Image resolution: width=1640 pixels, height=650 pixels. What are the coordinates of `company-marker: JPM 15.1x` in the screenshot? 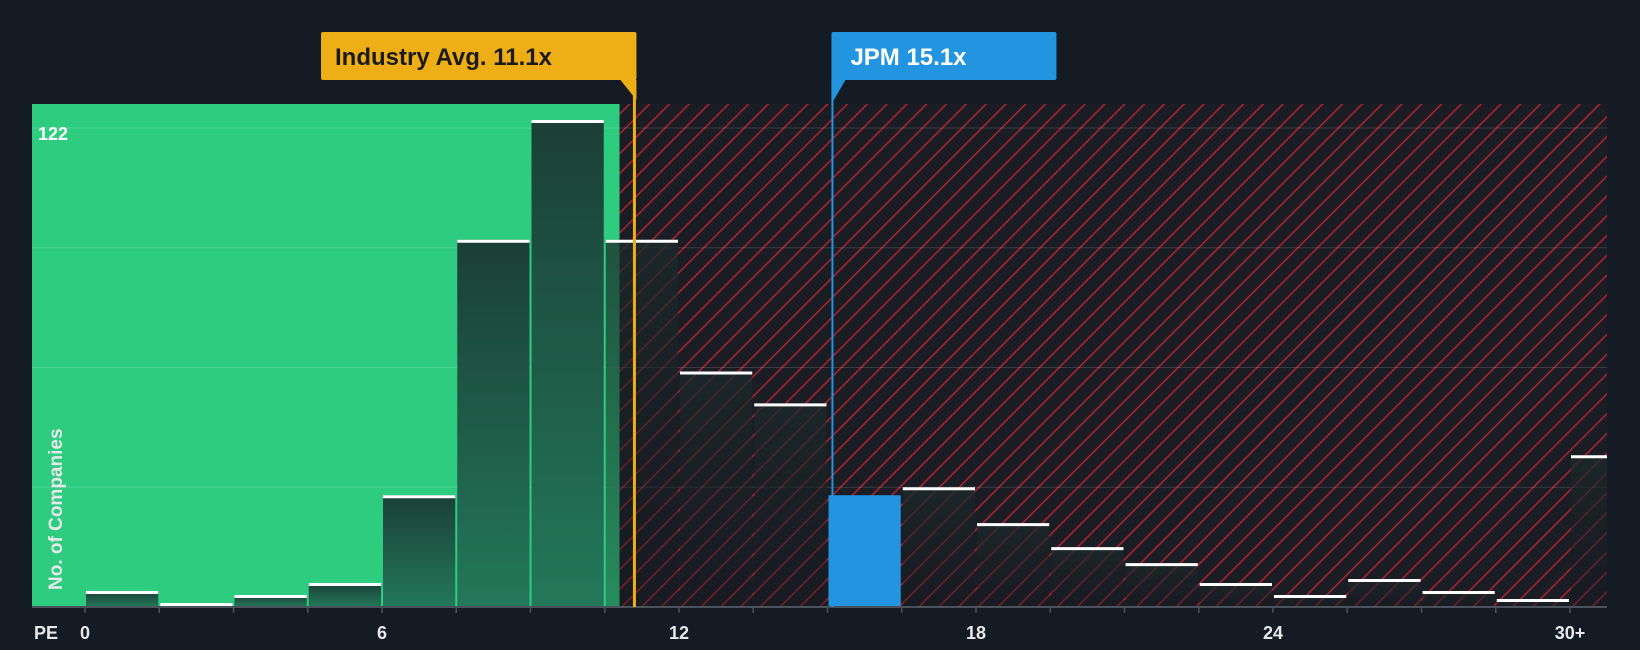 It's located at (944, 319).